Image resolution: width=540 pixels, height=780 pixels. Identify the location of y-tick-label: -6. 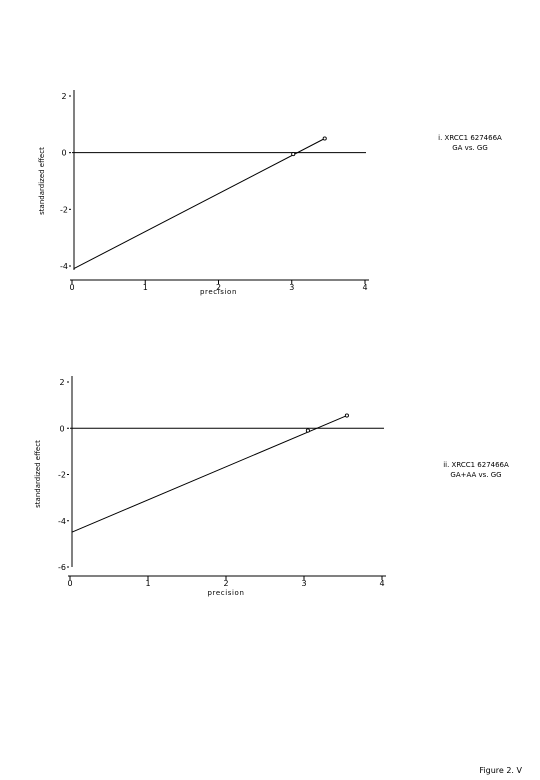
(62, 567).